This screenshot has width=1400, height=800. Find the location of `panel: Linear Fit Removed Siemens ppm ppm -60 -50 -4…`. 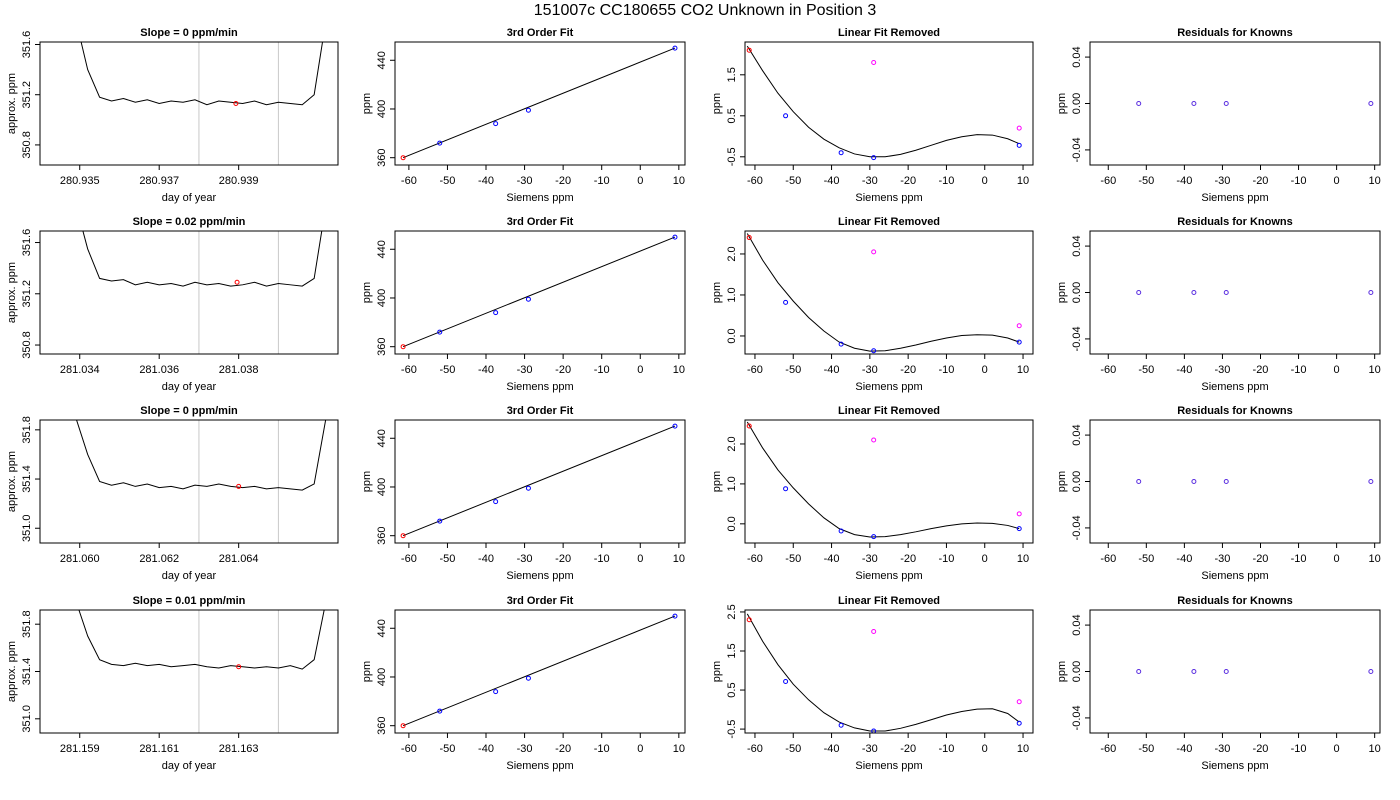

panel: Linear Fit Removed Siemens ppm ppm -60 -50 -4… is located at coordinates (872, 493).